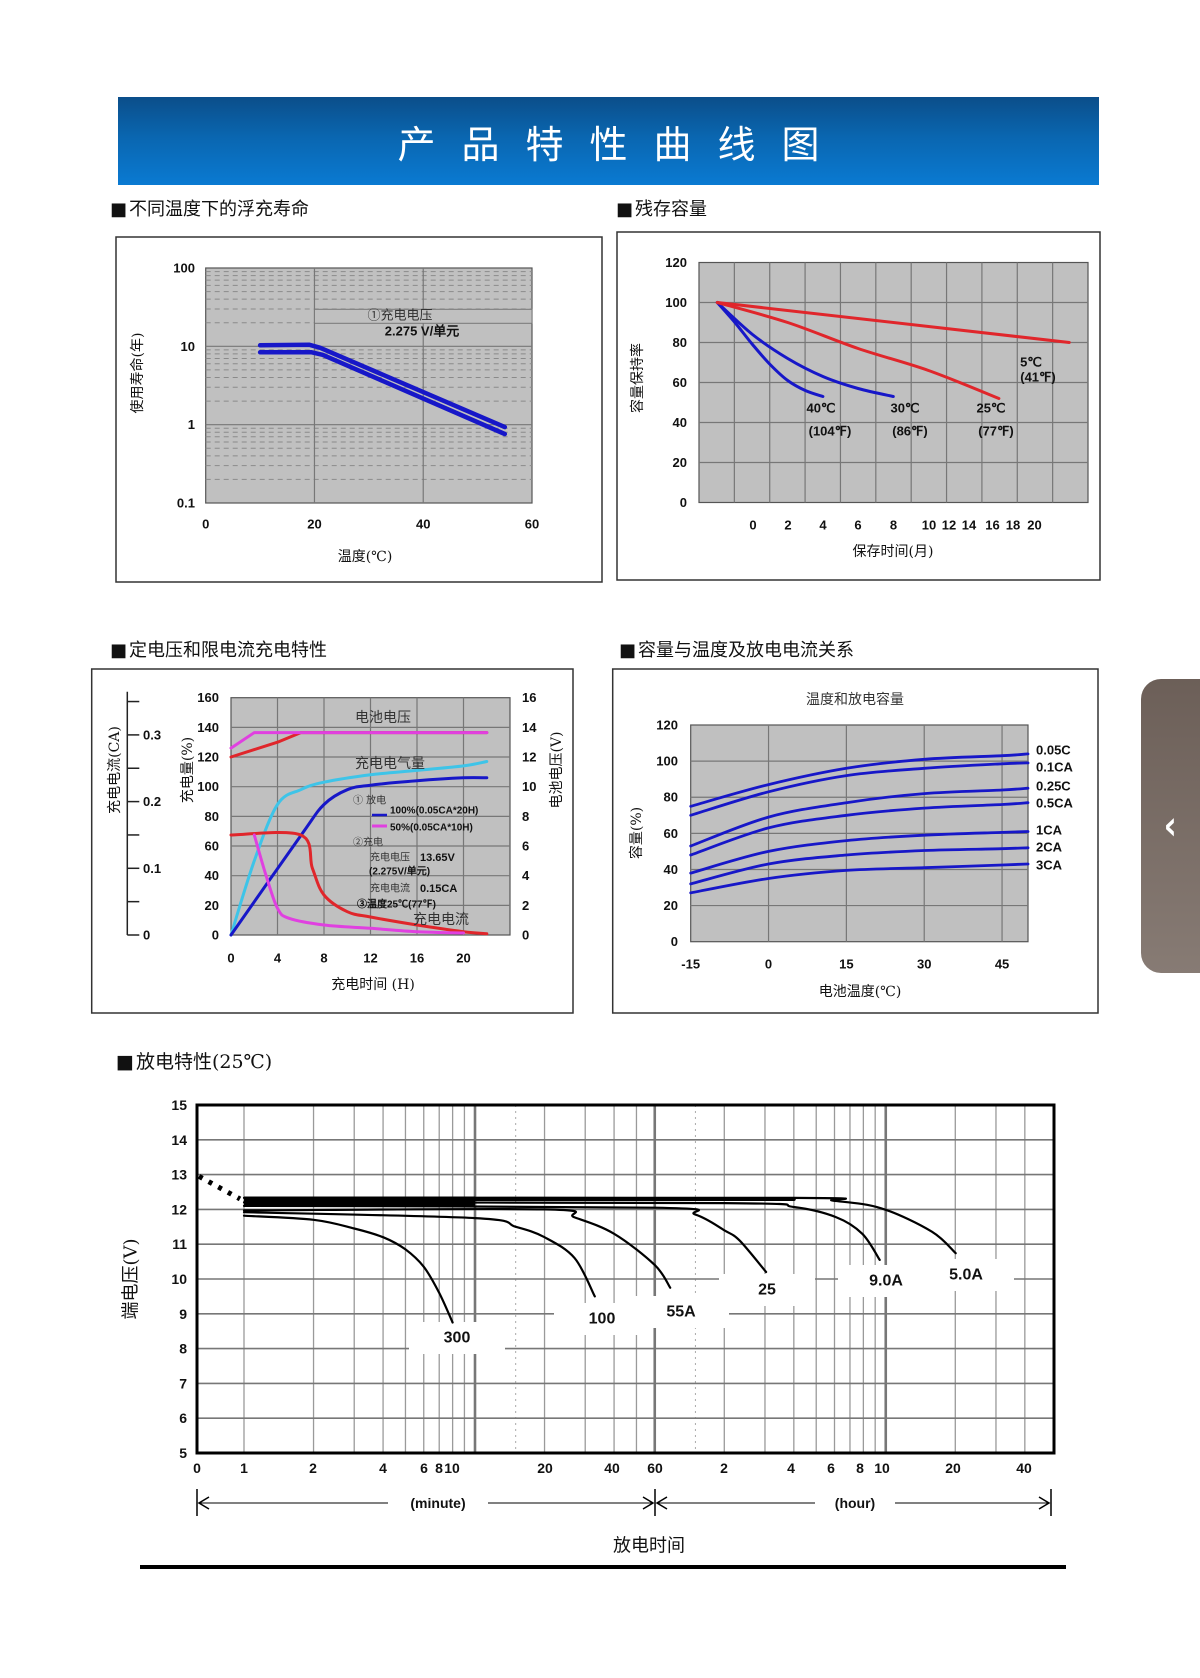 This screenshot has width=1200, height=1678. Describe the element at coordinates (390, 857) in the screenshot. I see `charge-voltage-label: 充电电压` at that location.